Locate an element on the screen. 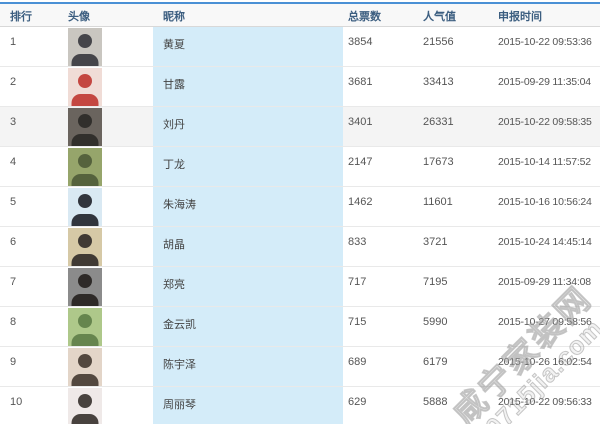 Image resolution: width=600 pixels, height=424 pixels. votes-cell: 3854 is located at coordinates (380, 46).